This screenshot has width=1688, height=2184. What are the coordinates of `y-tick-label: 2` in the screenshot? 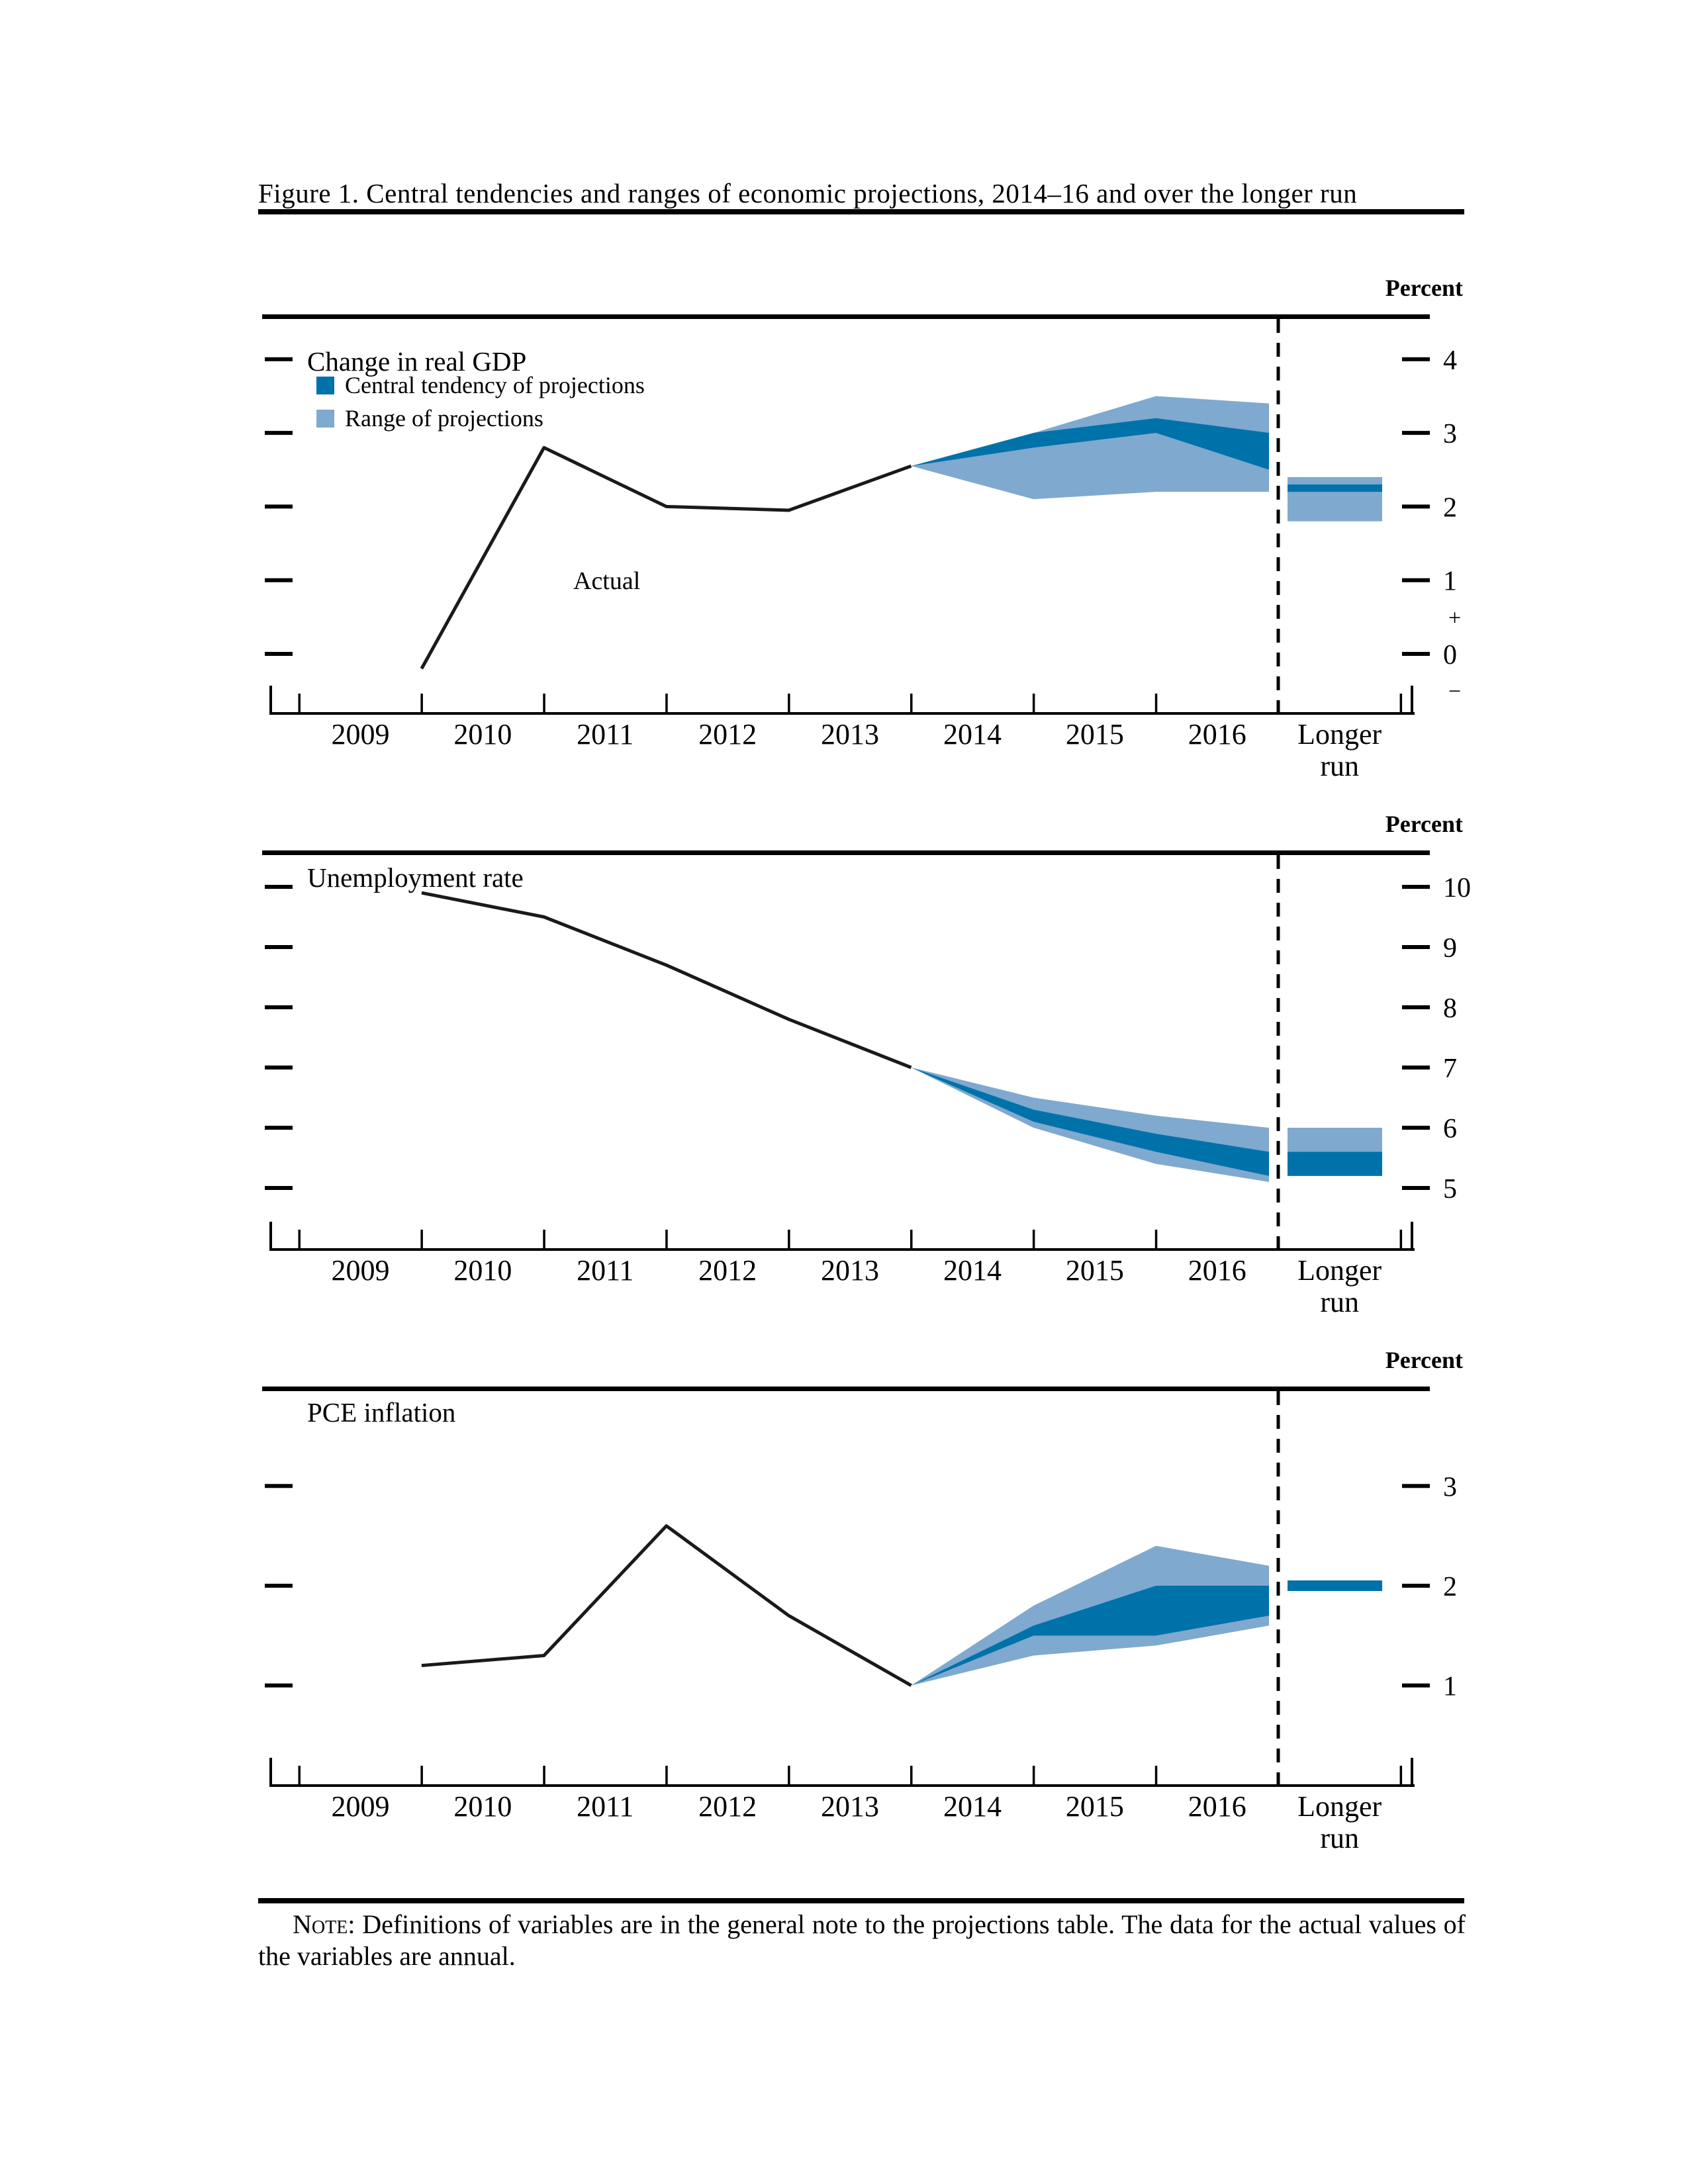 It's located at (1450, 508).